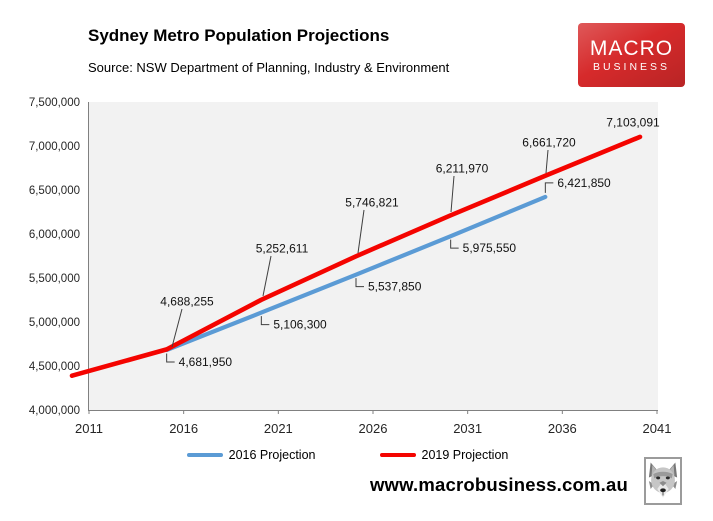  What do you see at coordinates (498, 484) in the screenshot?
I see `website-url: www.macrobusiness.com.au` at bounding box center [498, 484].